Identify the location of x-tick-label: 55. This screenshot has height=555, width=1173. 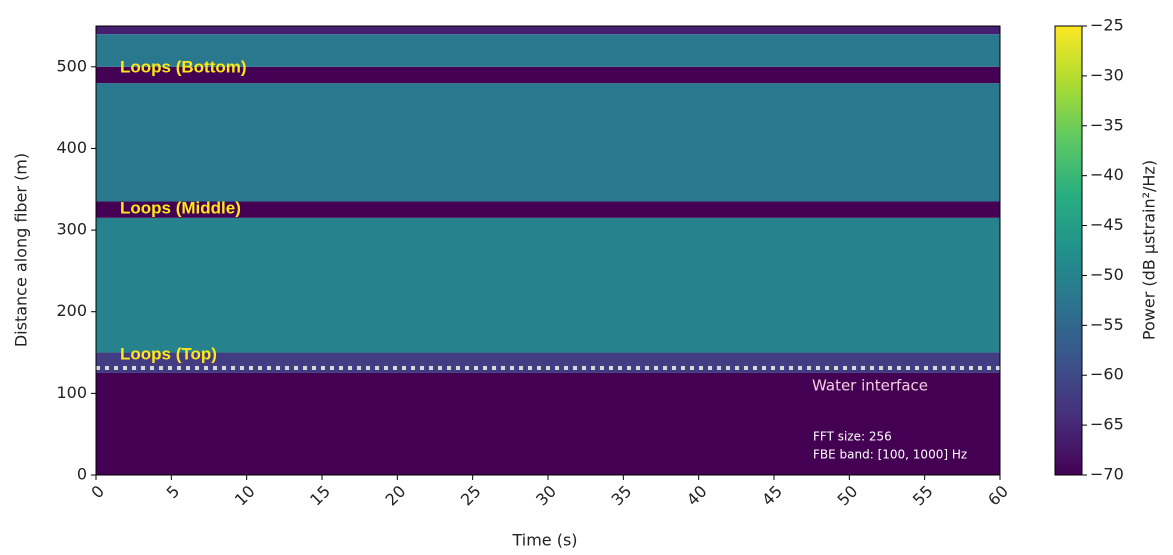
(923, 496).